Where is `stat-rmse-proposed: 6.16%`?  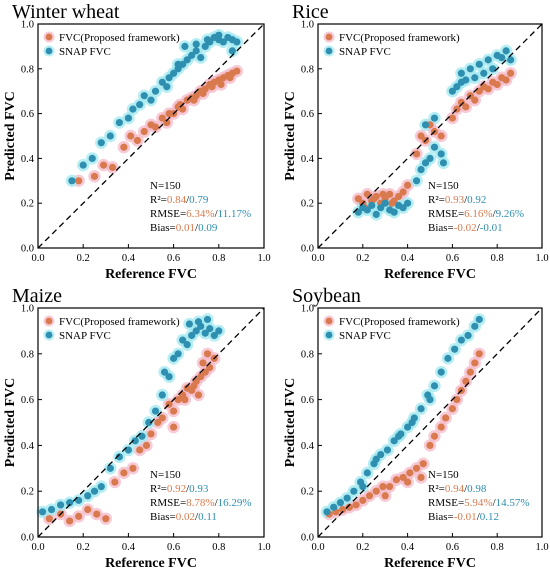
stat-rmse-proposed: 6.16% is located at coordinates (478, 214).